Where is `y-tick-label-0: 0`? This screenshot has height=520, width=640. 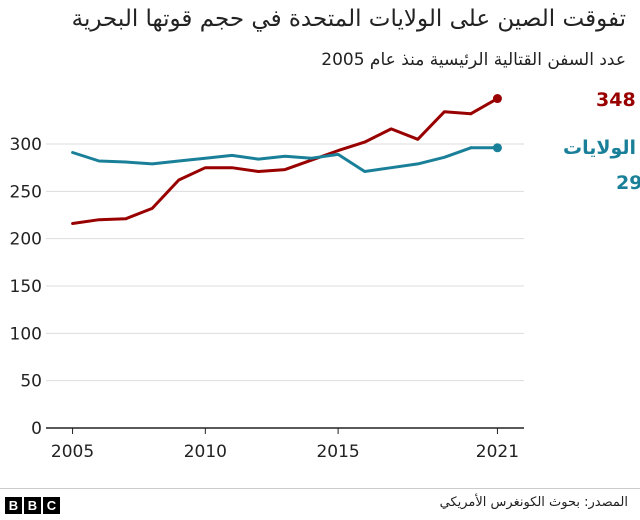 y-tick-label-0: 0 is located at coordinates (36, 429).